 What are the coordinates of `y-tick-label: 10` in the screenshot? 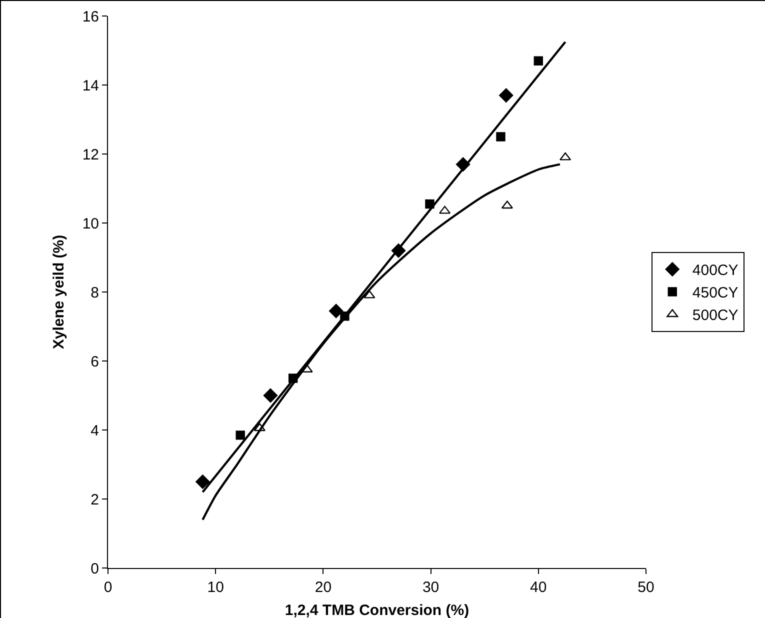 It's located at (90, 223).